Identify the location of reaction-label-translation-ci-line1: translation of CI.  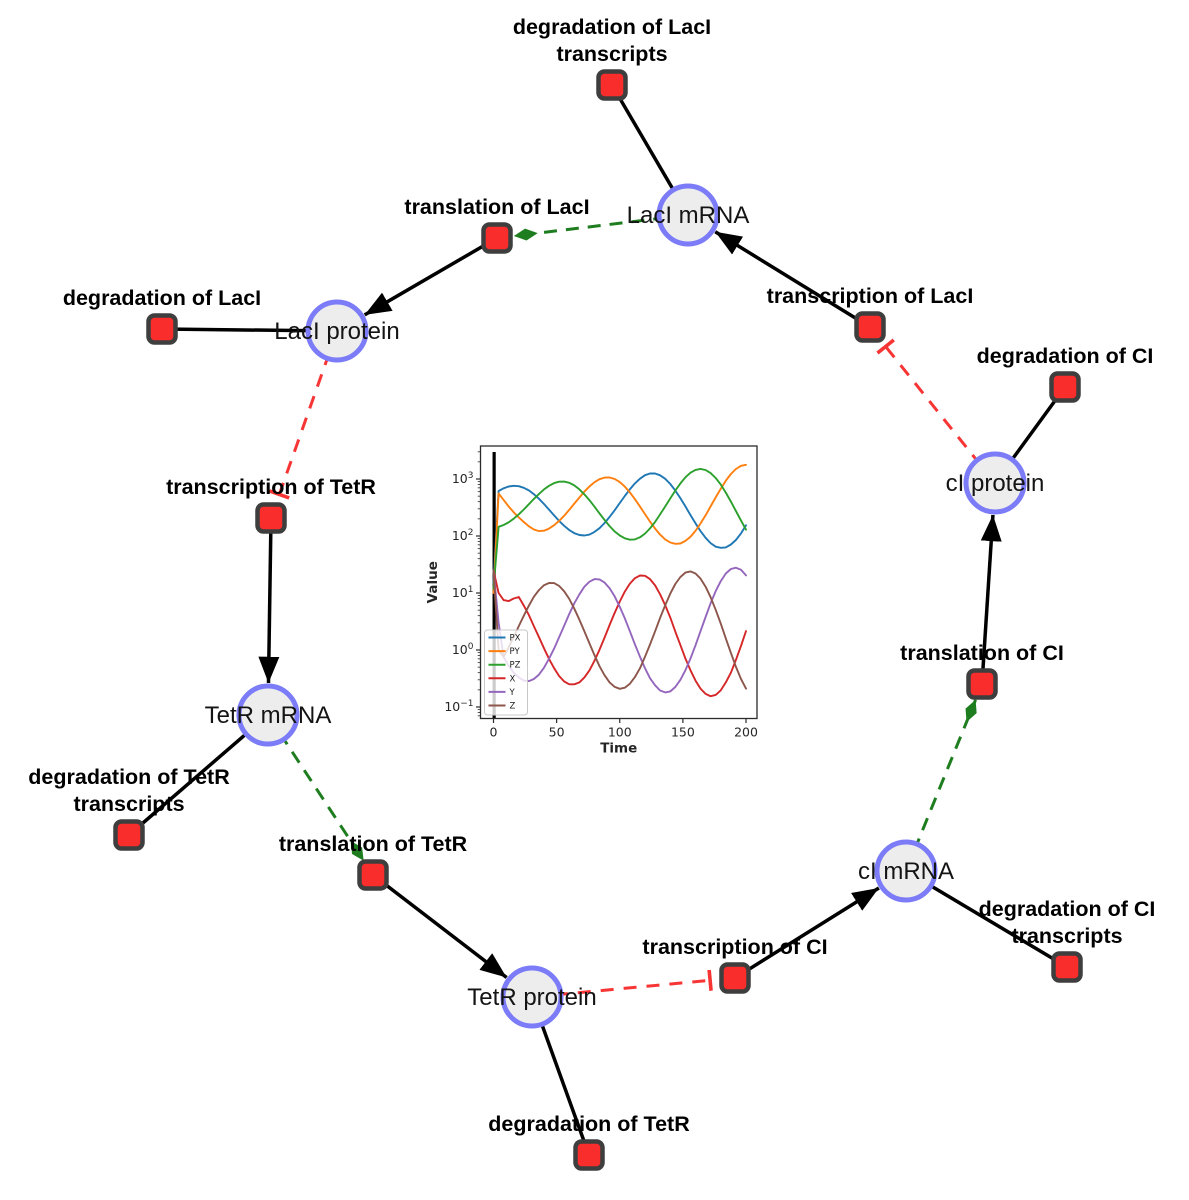
(982, 653).